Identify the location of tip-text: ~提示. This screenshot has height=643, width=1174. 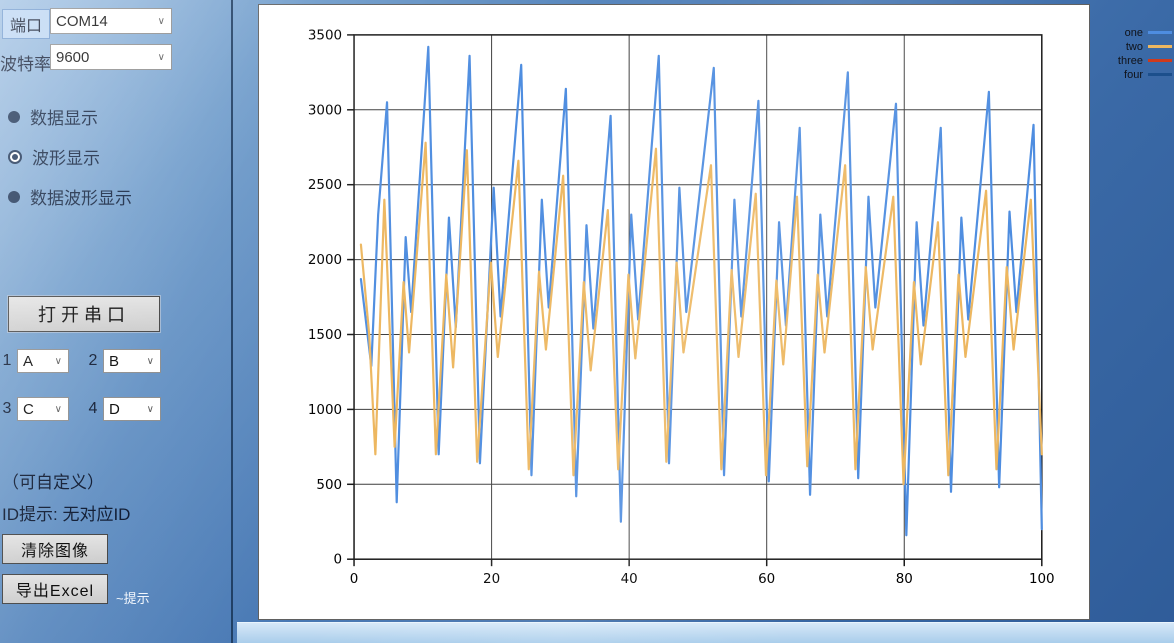
(133, 598).